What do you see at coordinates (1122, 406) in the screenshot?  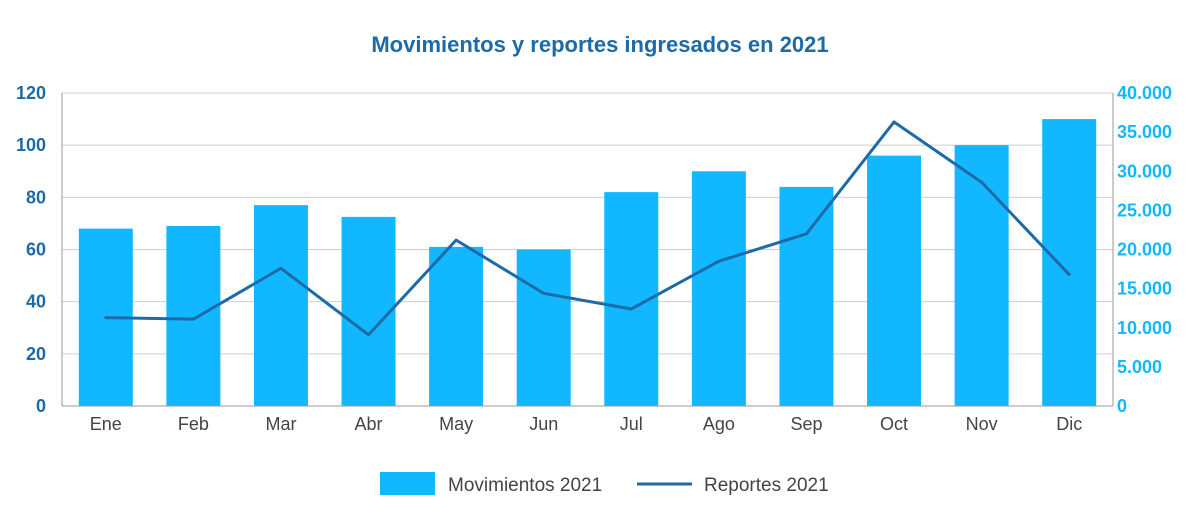 I see `right-tick-label: 0` at bounding box center [1122, 406].